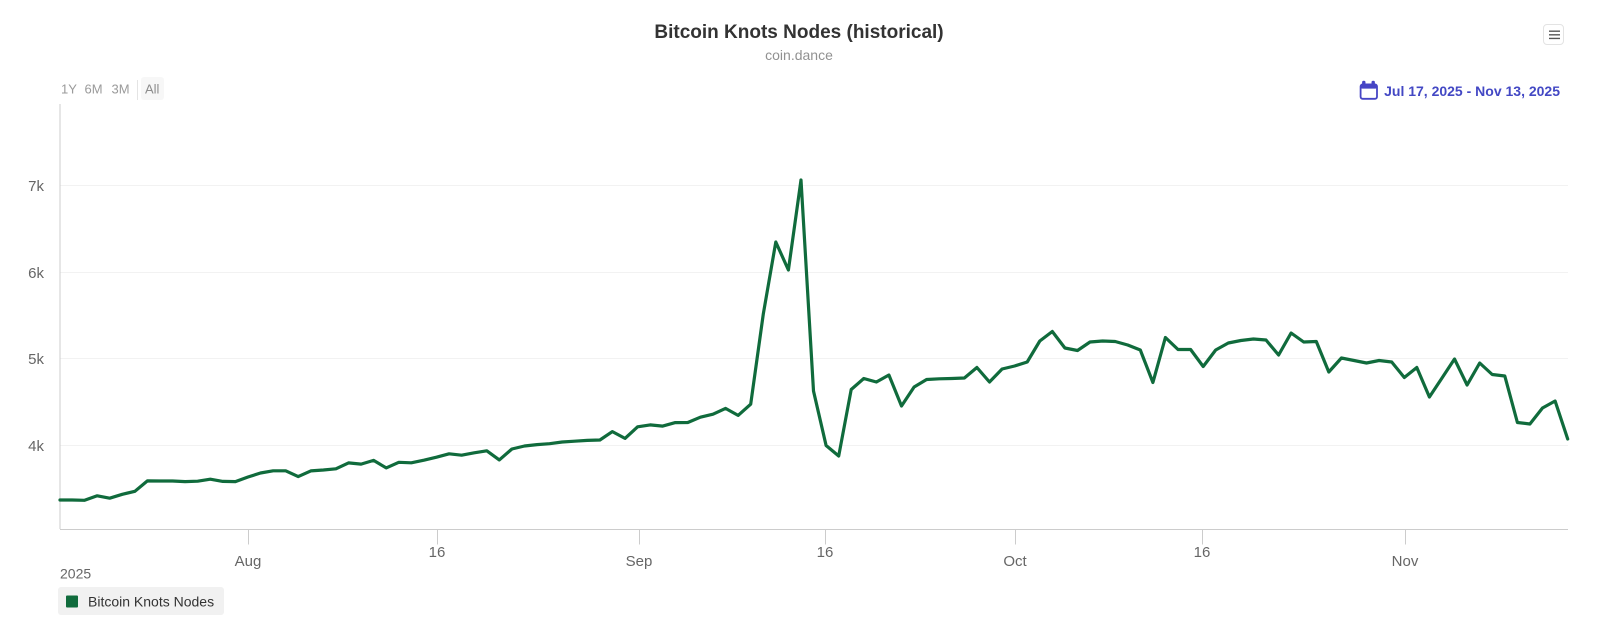  I want to click on svg-text: 5k, so click(36, 359).